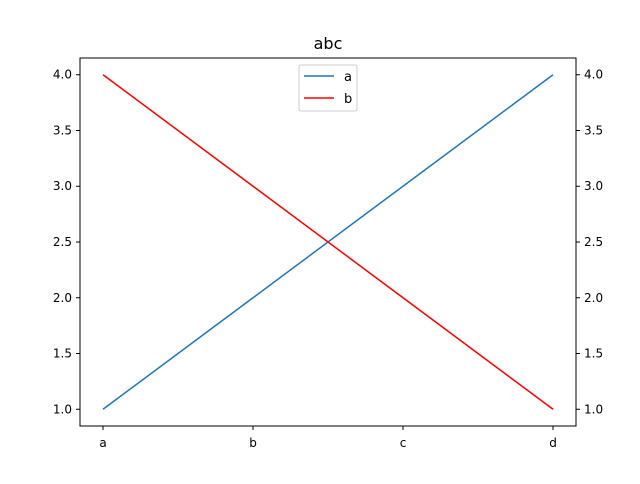 This screenshot has height=484, width=640. Describe the element at coordinates (62, 242) in the screenshot. I see `y-tick-label-left-2.5: 2.5` at that location.